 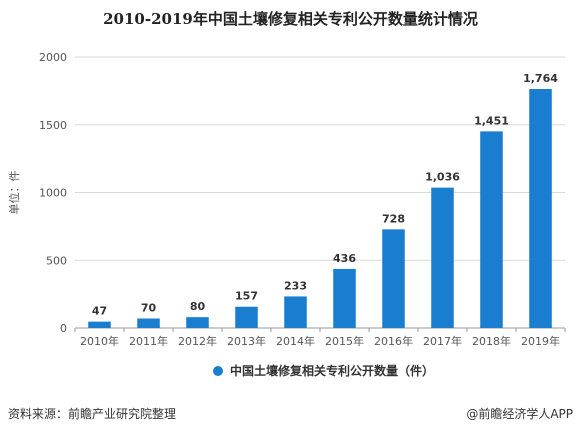 What do you see at coordinates (197, 341) in the screenshot?
I see `x-tick-label: 2012年` at bounding box center [197, 341].